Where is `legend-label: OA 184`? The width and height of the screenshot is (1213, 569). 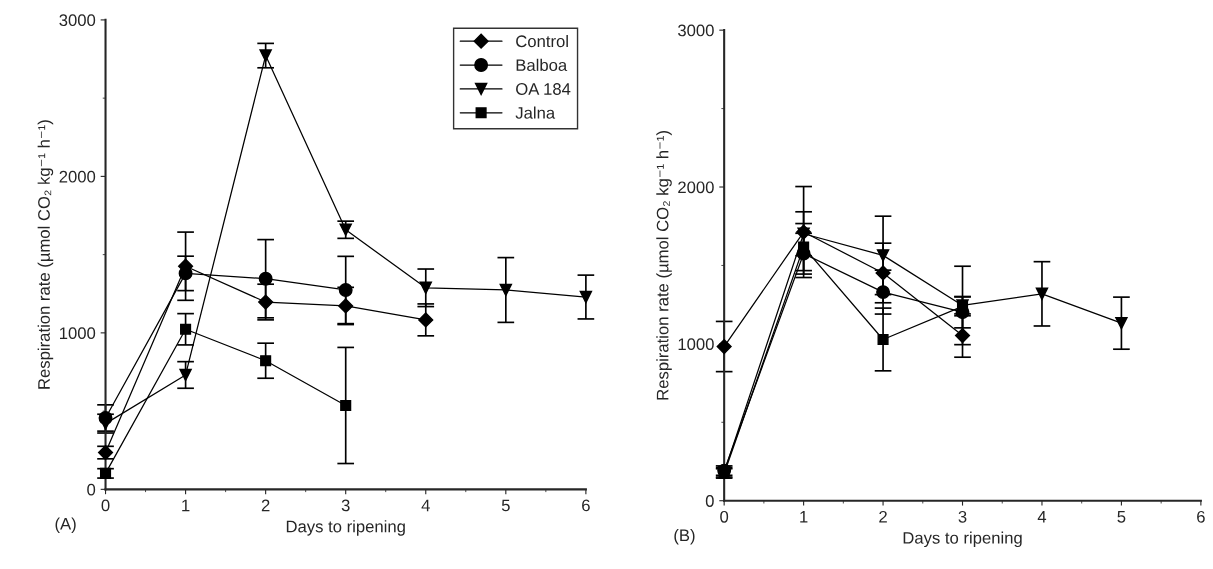
legend-label: OA 184 is located at coordinates (543, 89).